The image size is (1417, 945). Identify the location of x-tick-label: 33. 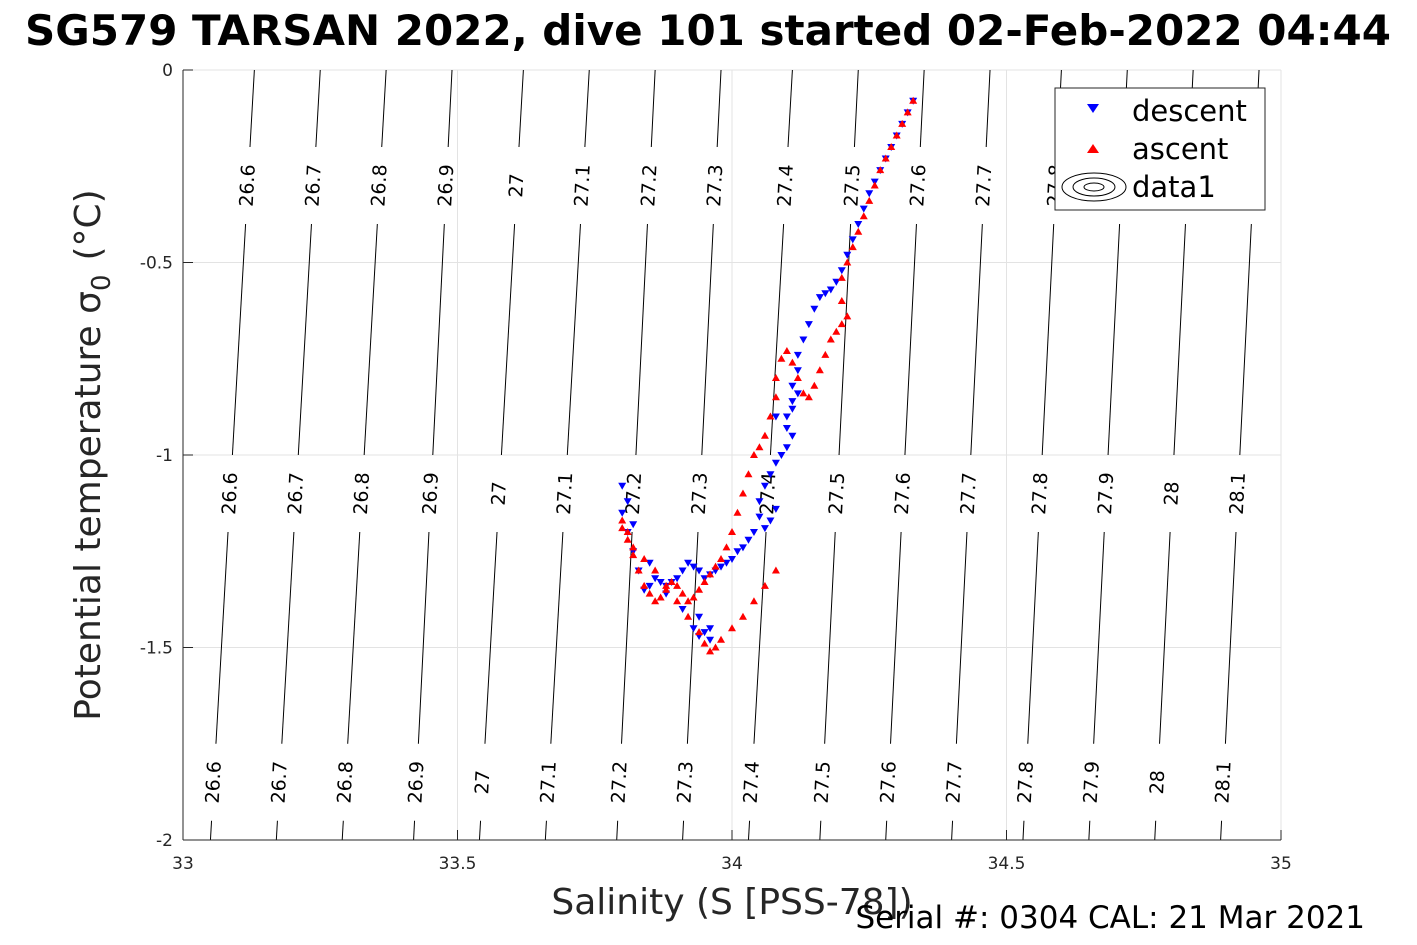
(183, 864).